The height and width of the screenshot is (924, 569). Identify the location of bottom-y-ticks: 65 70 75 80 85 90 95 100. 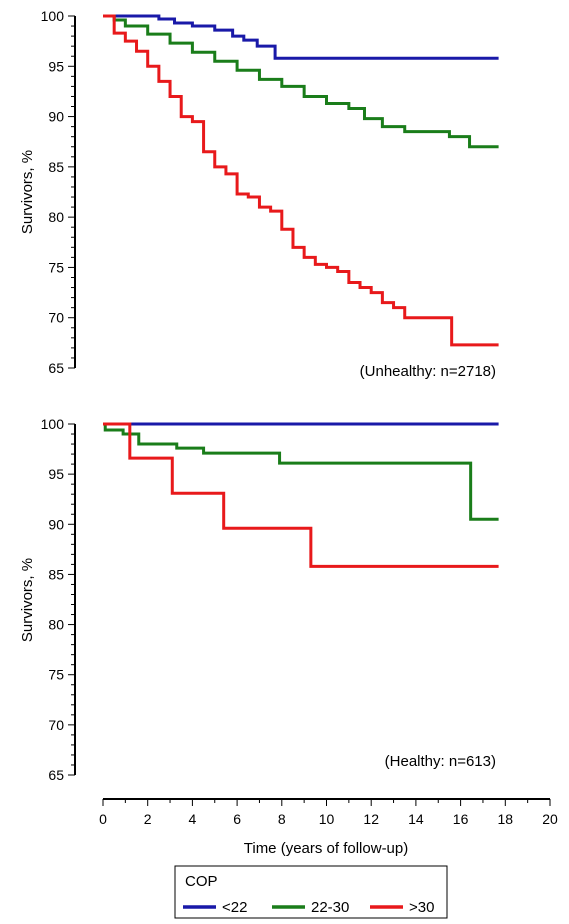
(58, 599).